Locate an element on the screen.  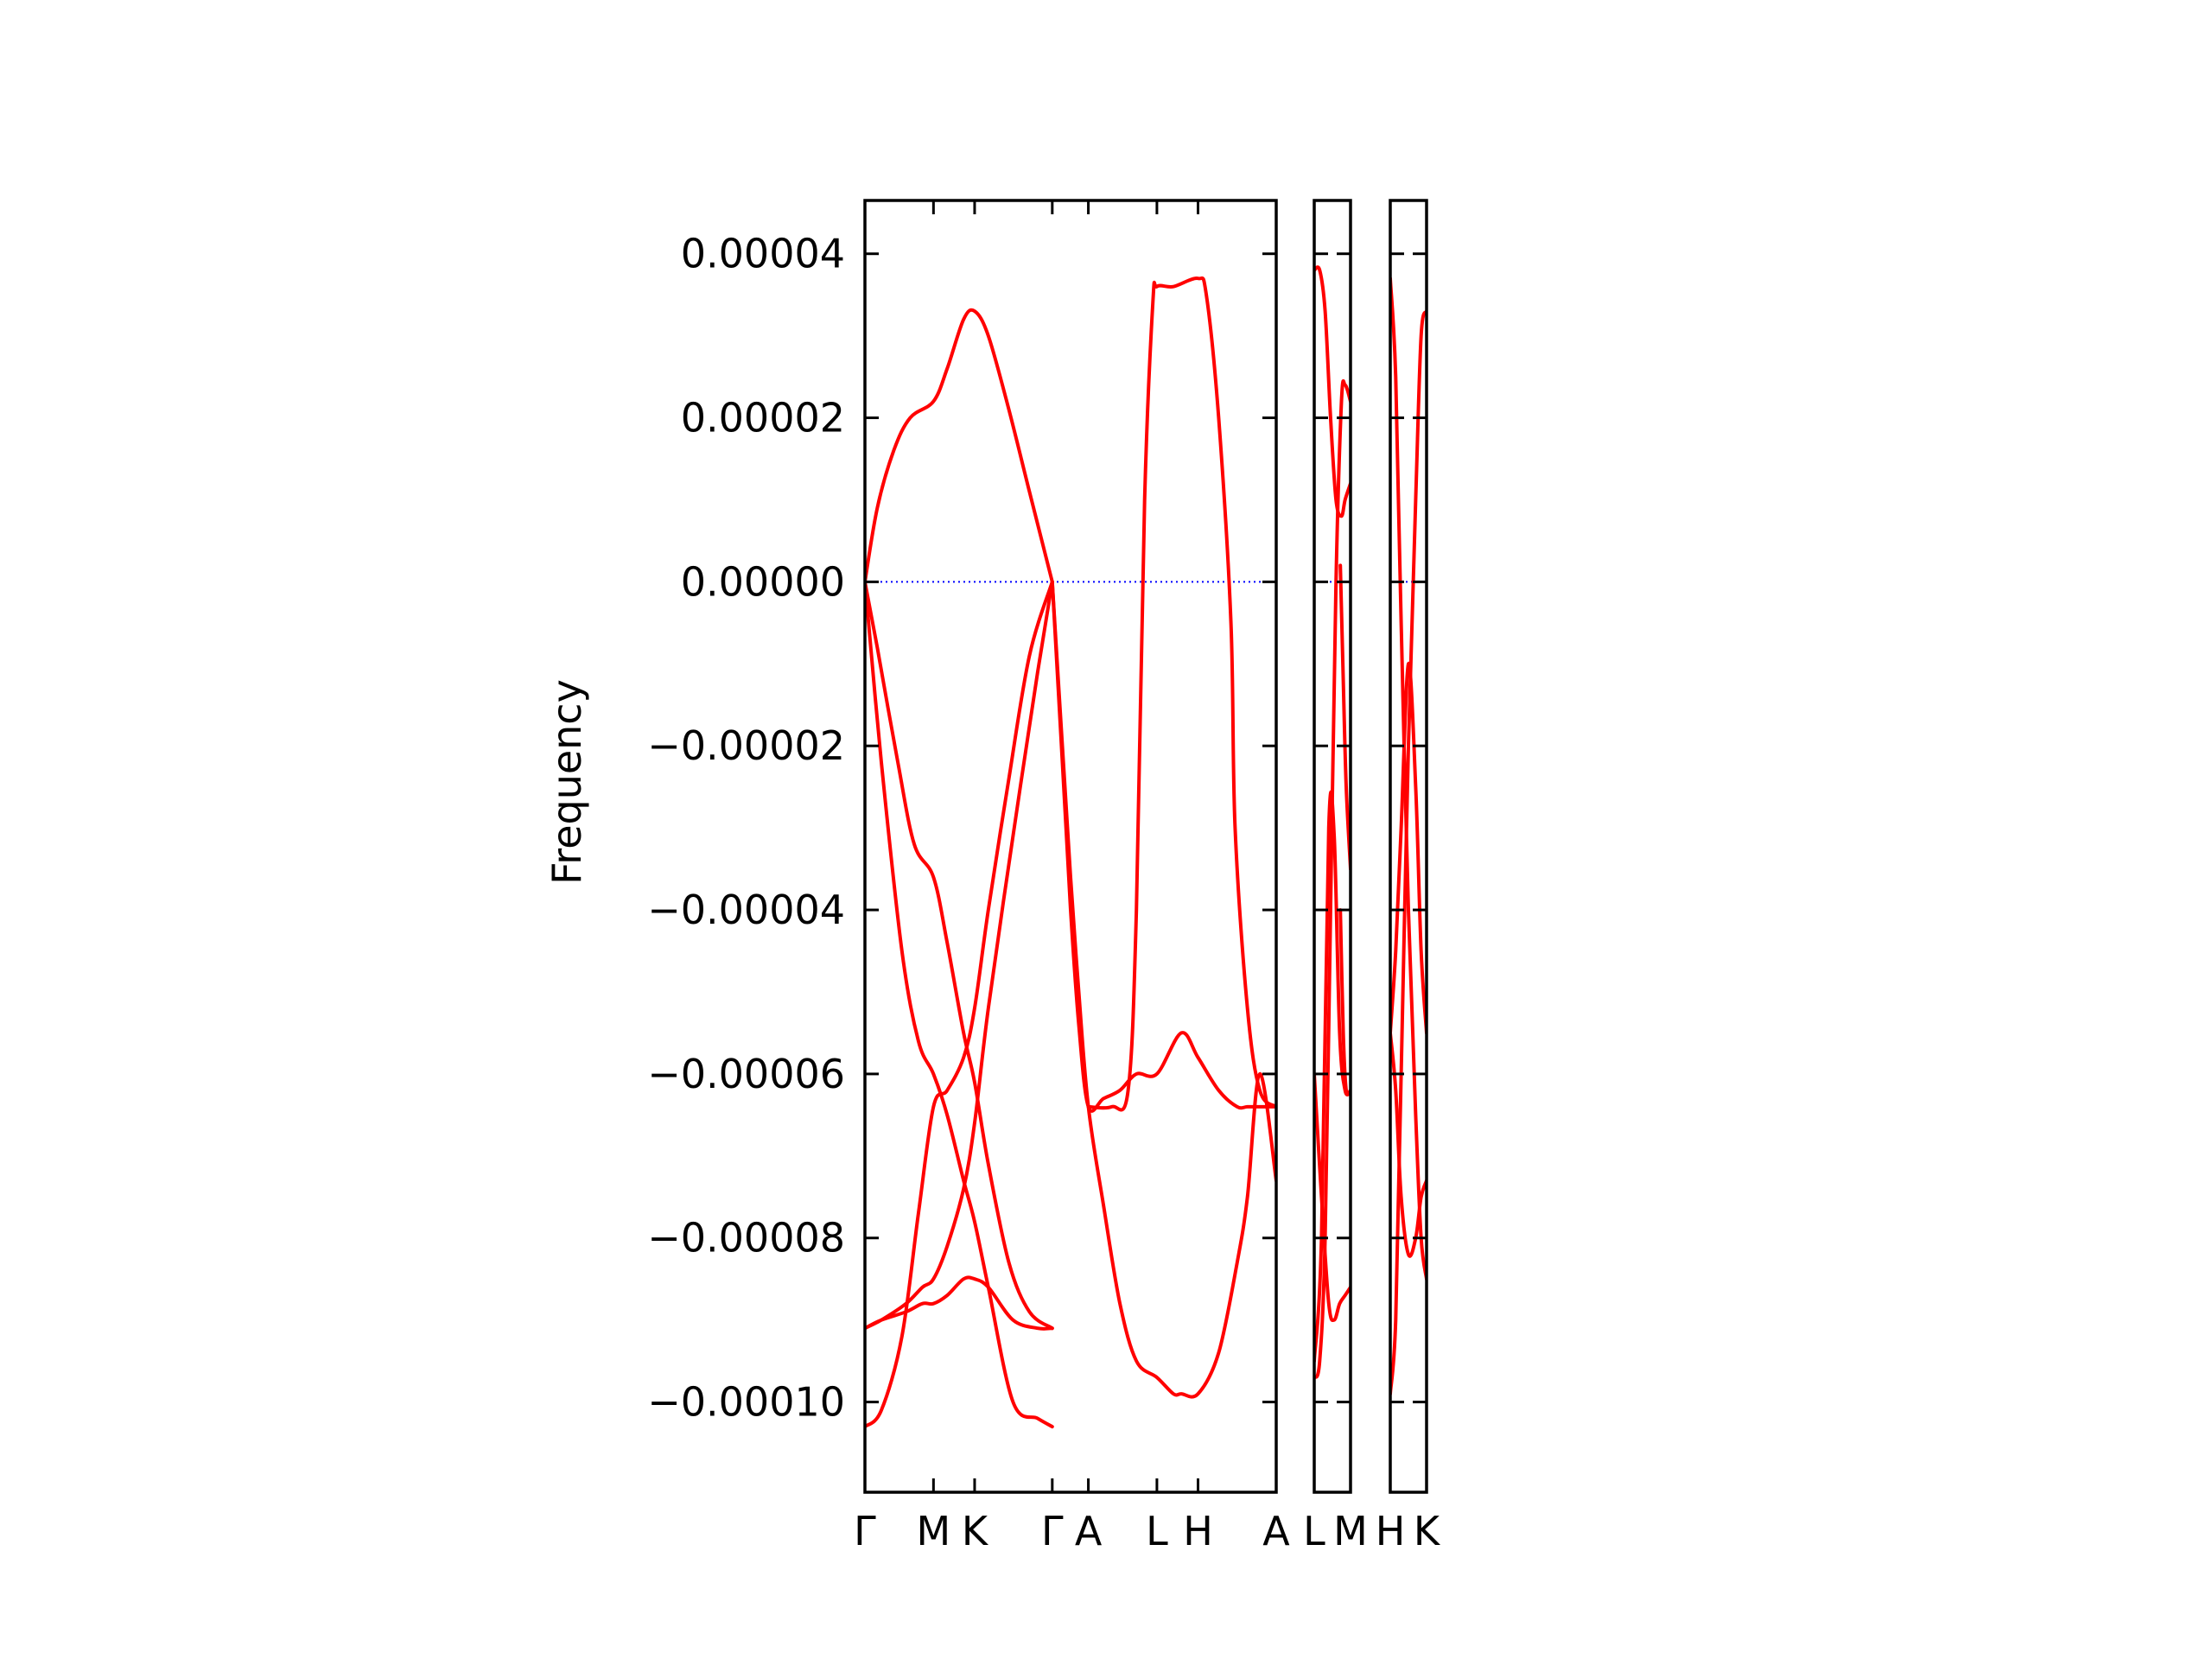
y-tick-label: −0.00008 is located at coordinates (746, 1238).